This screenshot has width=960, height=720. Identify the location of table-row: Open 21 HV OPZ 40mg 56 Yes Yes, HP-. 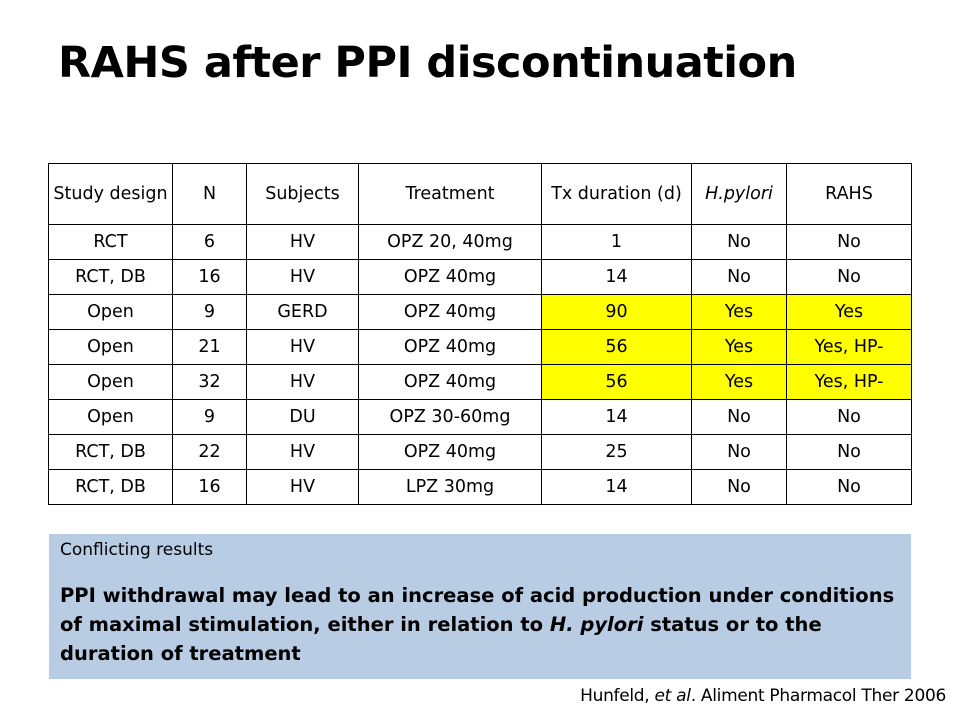
(480, 347).